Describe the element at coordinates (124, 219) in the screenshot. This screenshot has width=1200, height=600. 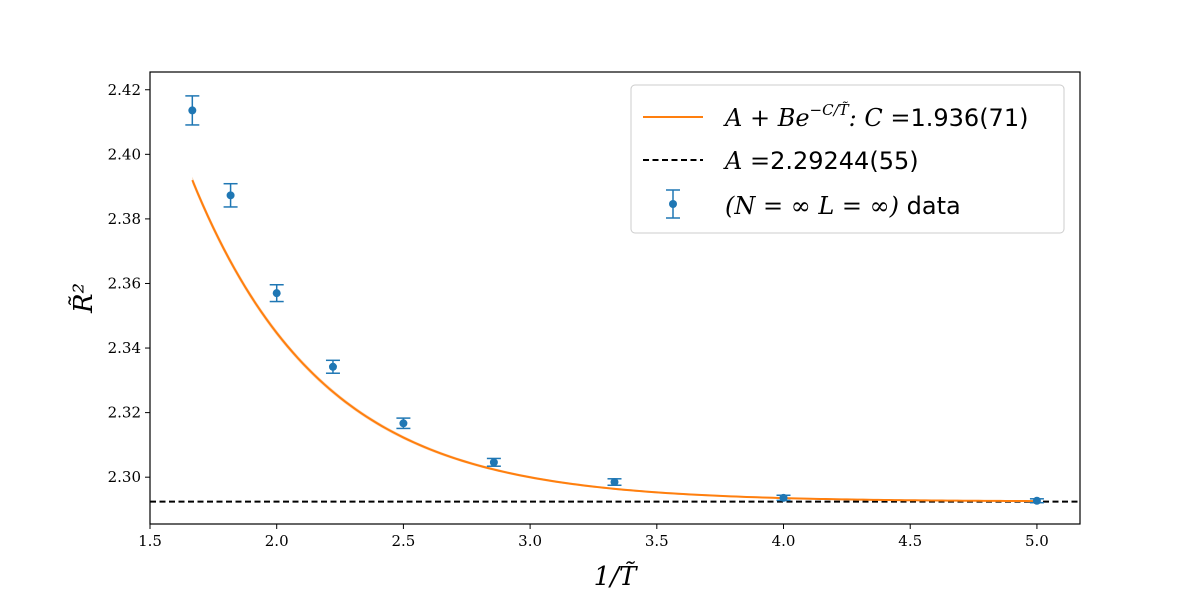
I see `y-tick-label: 2.38` at that location.